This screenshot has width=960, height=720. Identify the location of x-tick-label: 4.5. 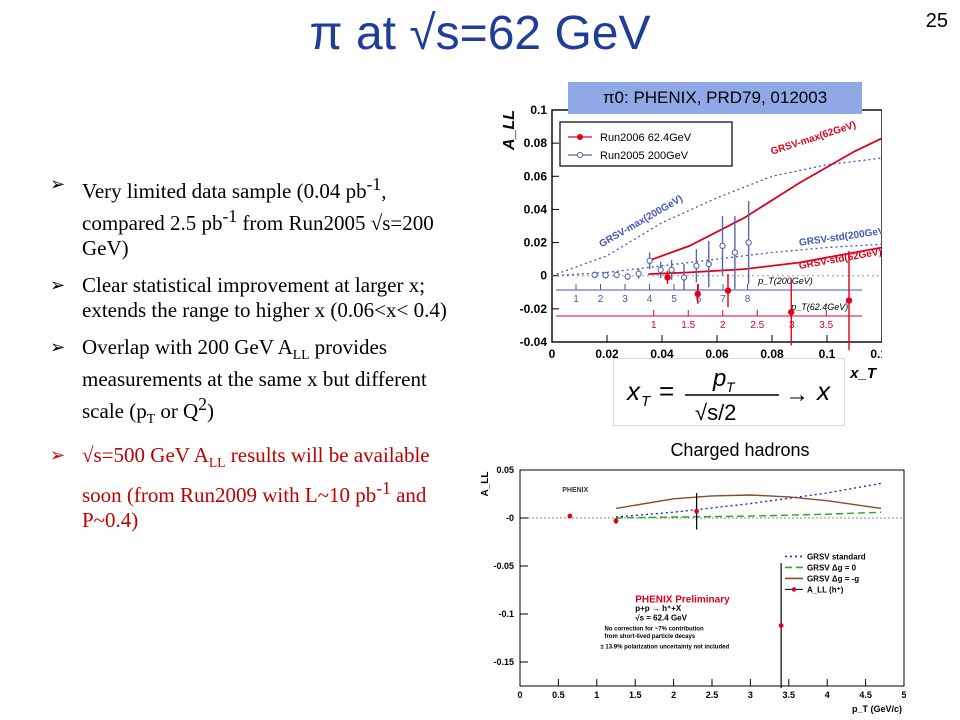
(865, 695).